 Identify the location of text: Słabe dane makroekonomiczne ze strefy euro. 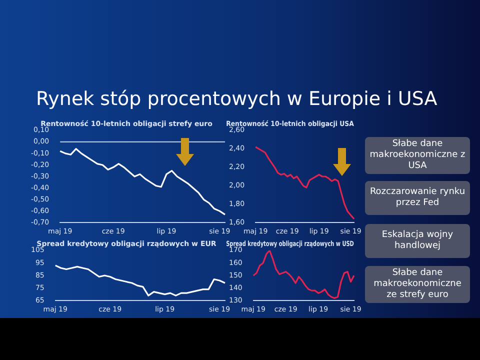
(417, 284).